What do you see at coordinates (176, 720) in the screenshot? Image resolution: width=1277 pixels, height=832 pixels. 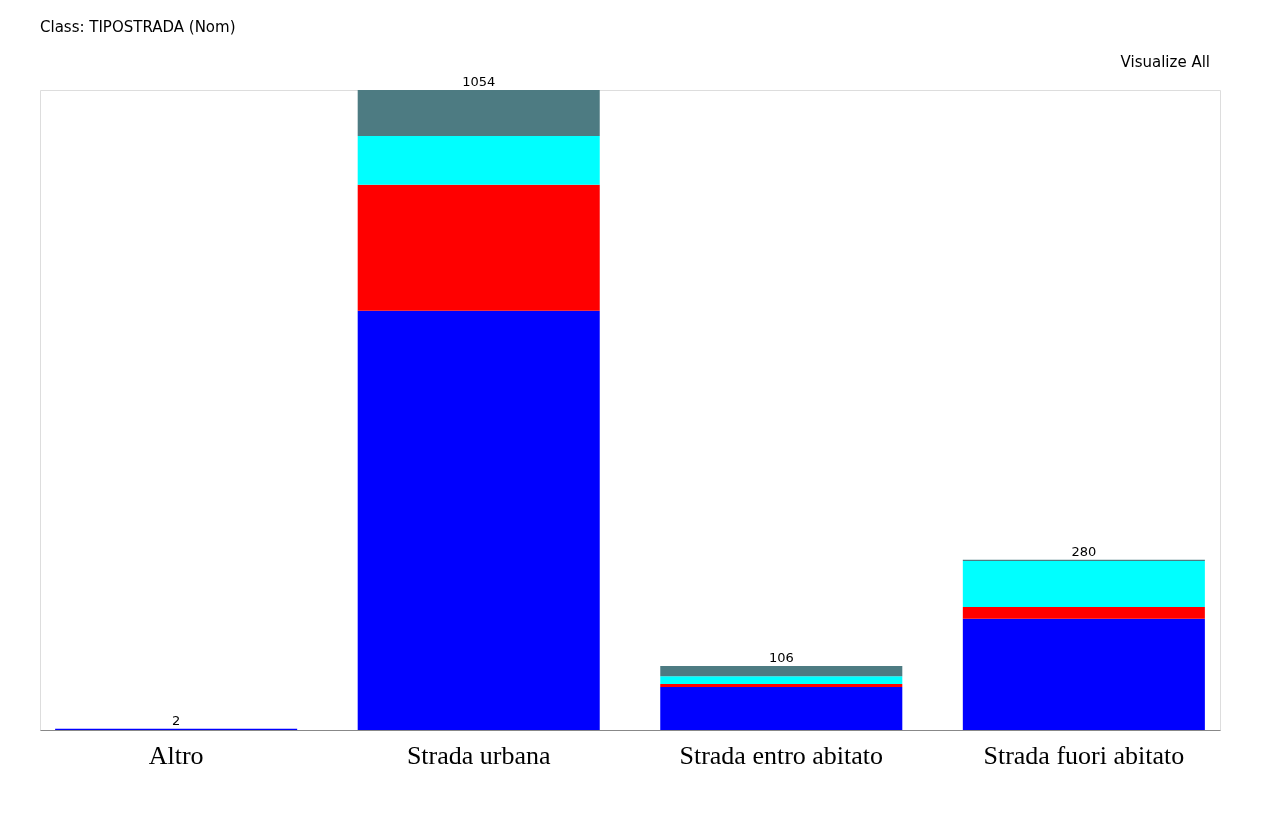 I see `annotation: 2` at bounding box center [176, 720].